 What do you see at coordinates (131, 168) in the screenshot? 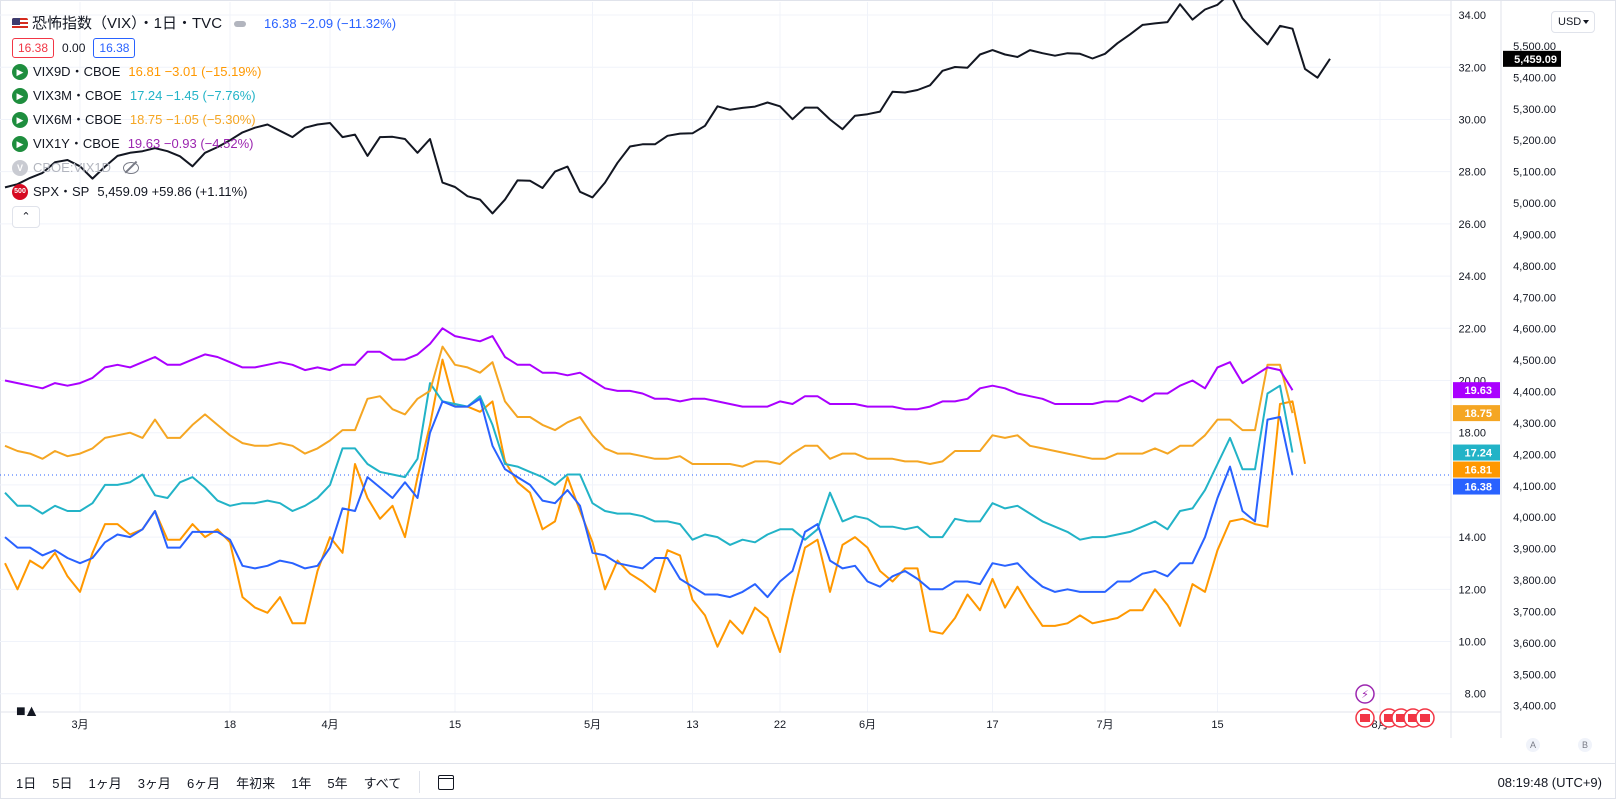
I see `eye-off-icon` at bounding box center [131, 168].